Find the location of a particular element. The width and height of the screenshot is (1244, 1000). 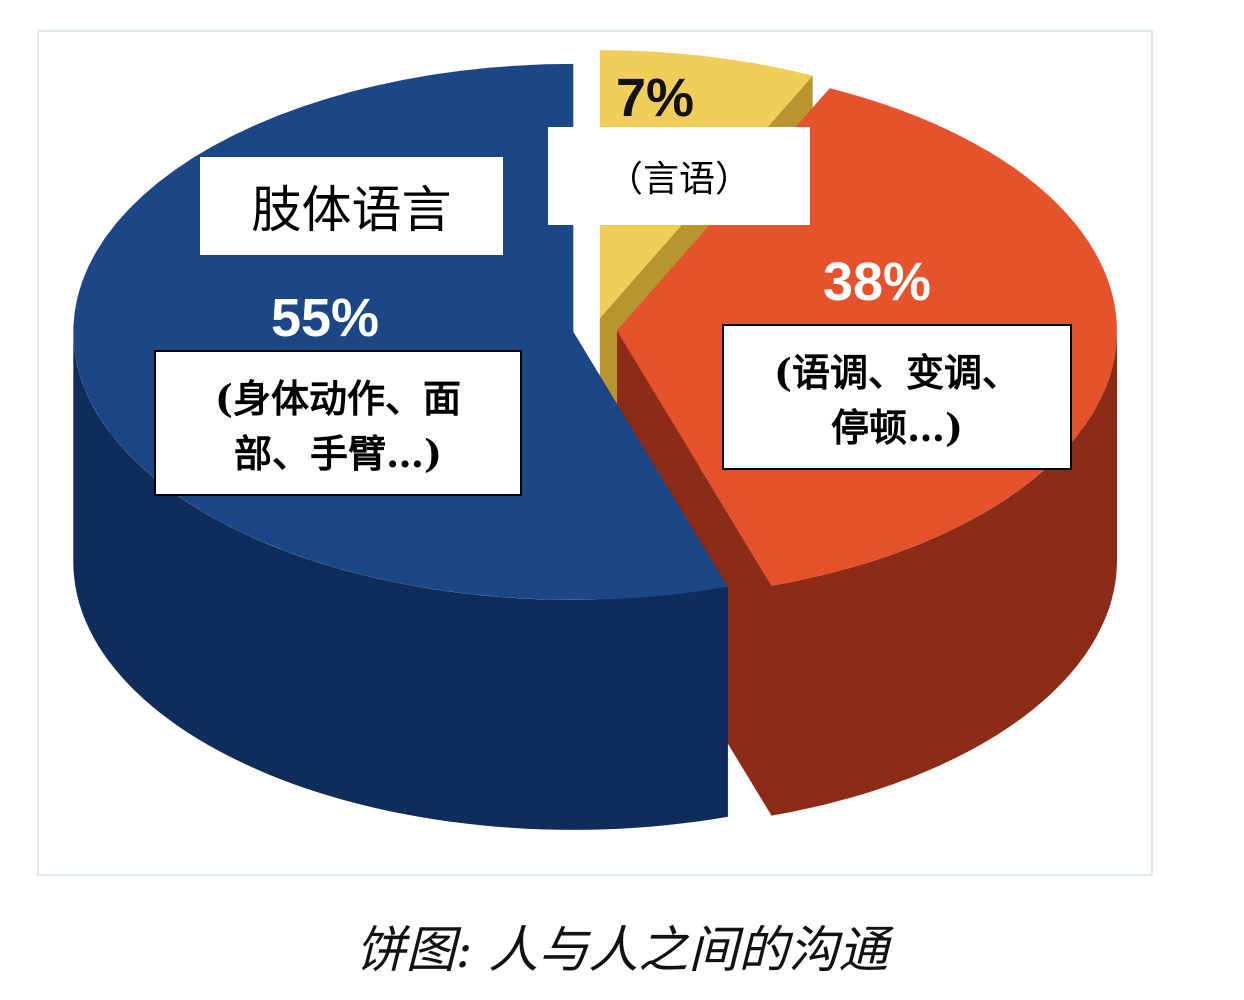

chart-title: 饼图: 人与人之间的沟通 is located at coordinates (622, 950).